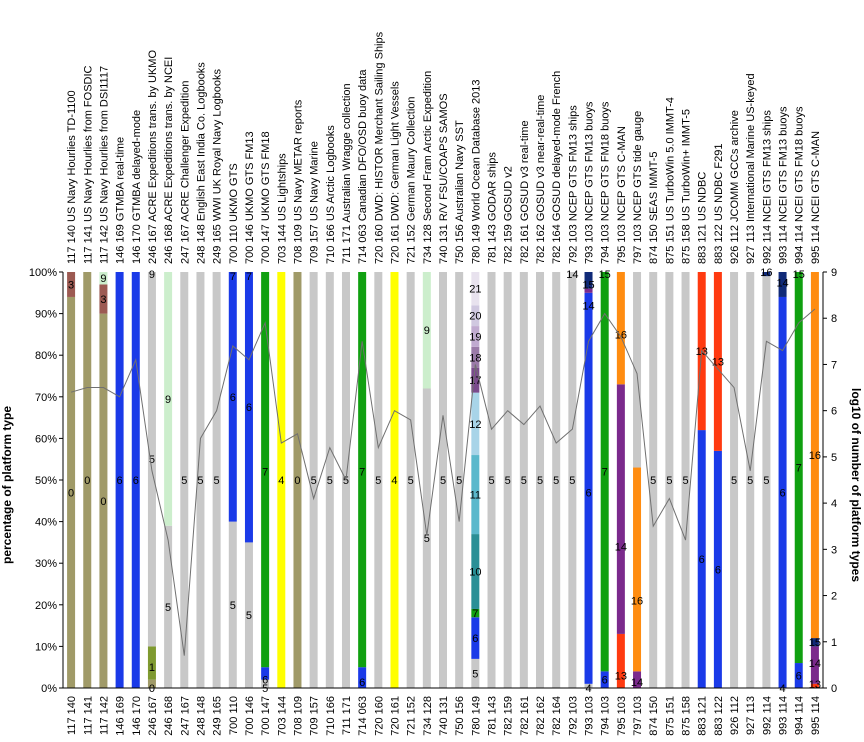 Image resolution: width=864 pixels, height=742 pixels. Describe the element at coordinates (169, 160) in the screenshot. I see `top-category-label: 246 168 ACRE Expeditions trans. by NCEI` at that location.